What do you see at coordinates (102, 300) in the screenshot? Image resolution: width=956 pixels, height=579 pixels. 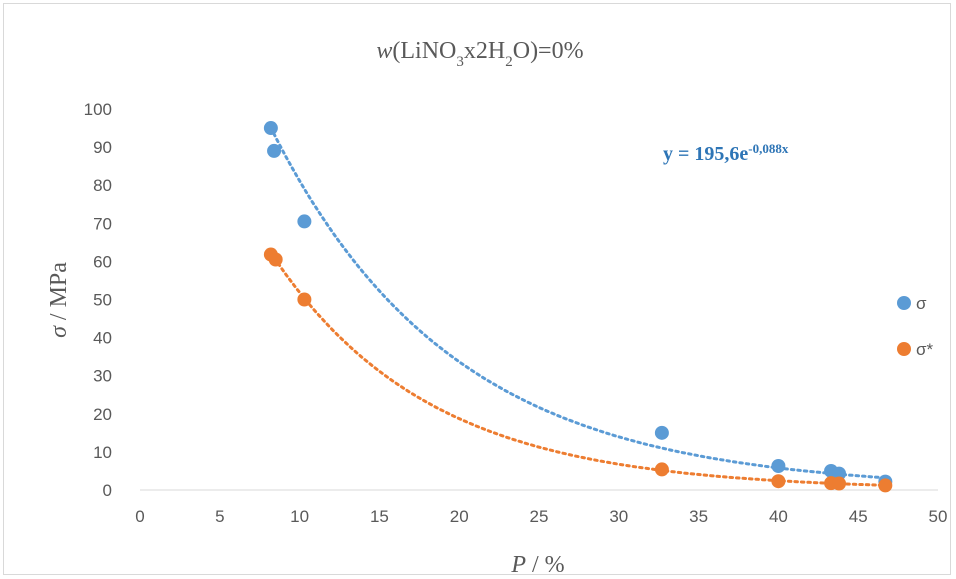 I see `y-tick-label: 50` at bounding box center [102, 300].